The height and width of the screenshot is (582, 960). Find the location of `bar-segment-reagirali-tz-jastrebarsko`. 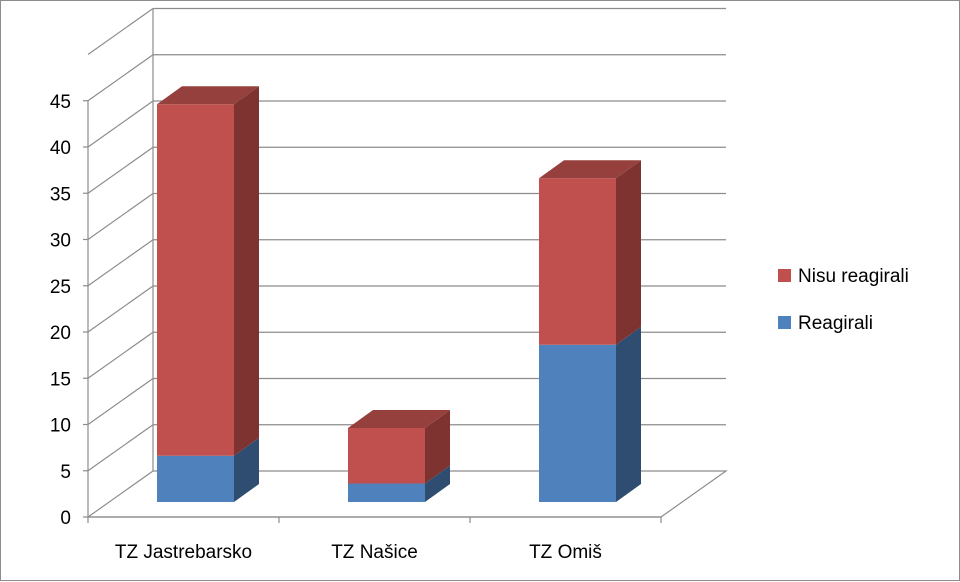

bar-segment-reagirali-tz-jastrebarsko is located at coordinates (208, 469).